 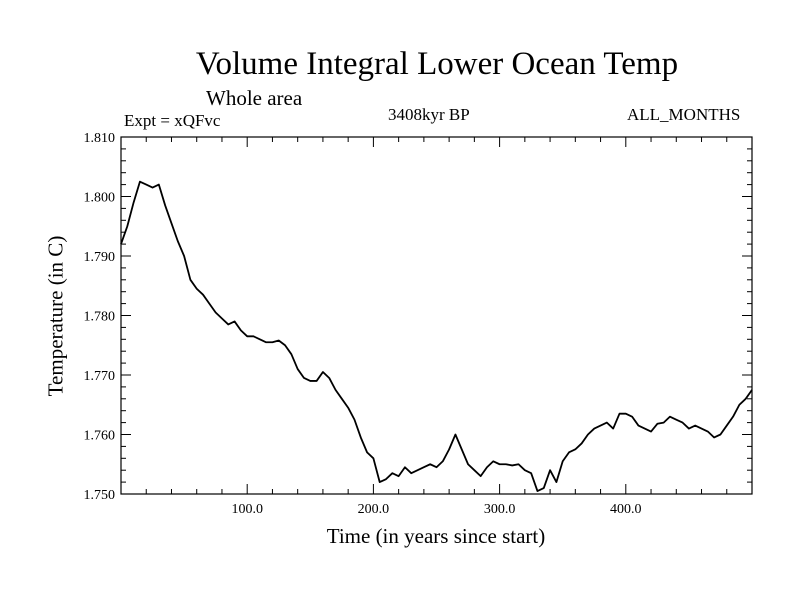 I want to click on x-tick-label: 100.0, so click(x=247, y=509).